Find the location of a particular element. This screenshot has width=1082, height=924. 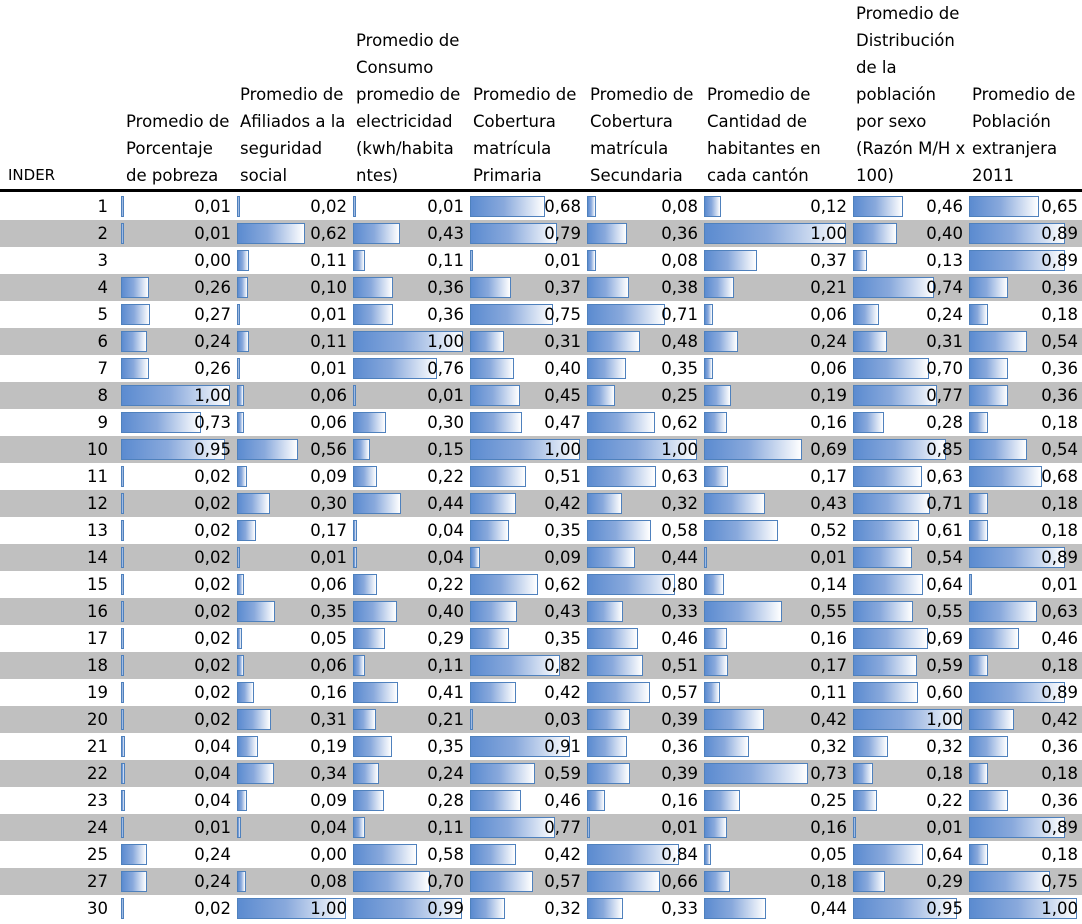

cell-secundaria: 0,36 is located at coordinates (644, 233).